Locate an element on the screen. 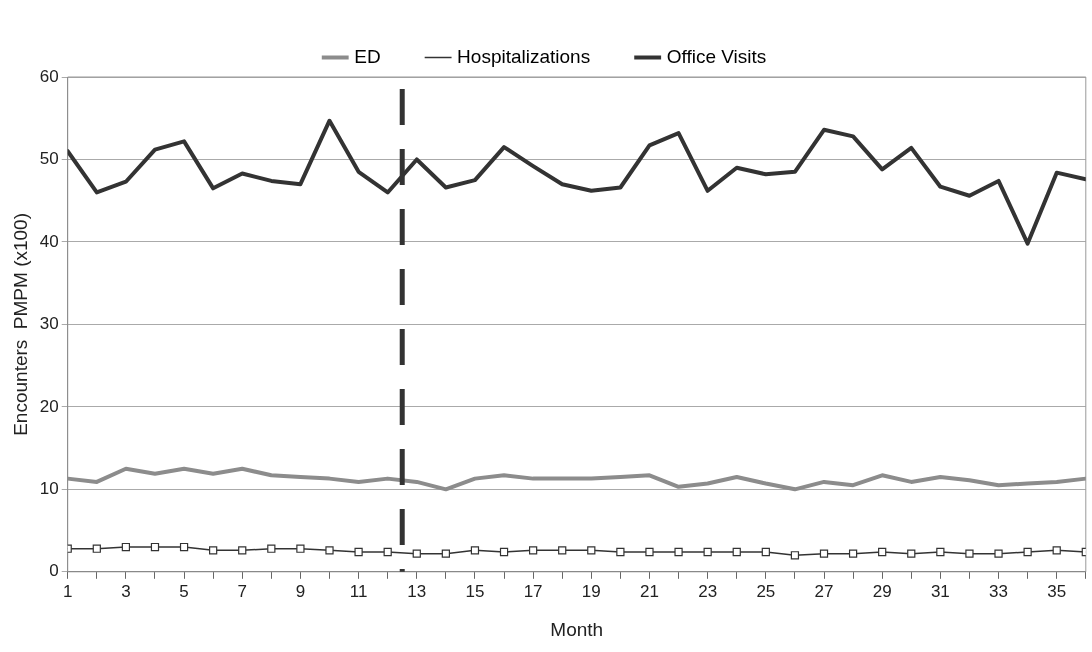  y-tick-label: 20 is located at coordinates (49, 406).